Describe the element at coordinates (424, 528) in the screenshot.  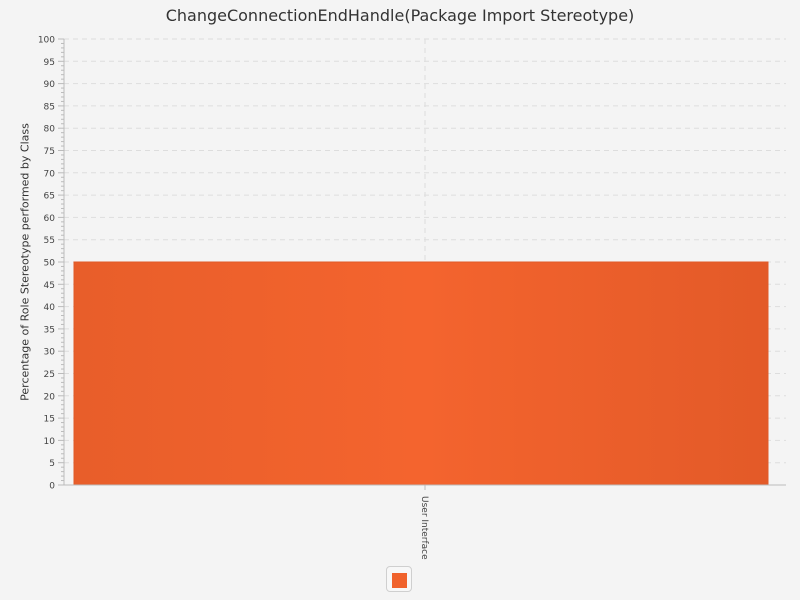
I see `x-tick-label: User Interface` at that location.